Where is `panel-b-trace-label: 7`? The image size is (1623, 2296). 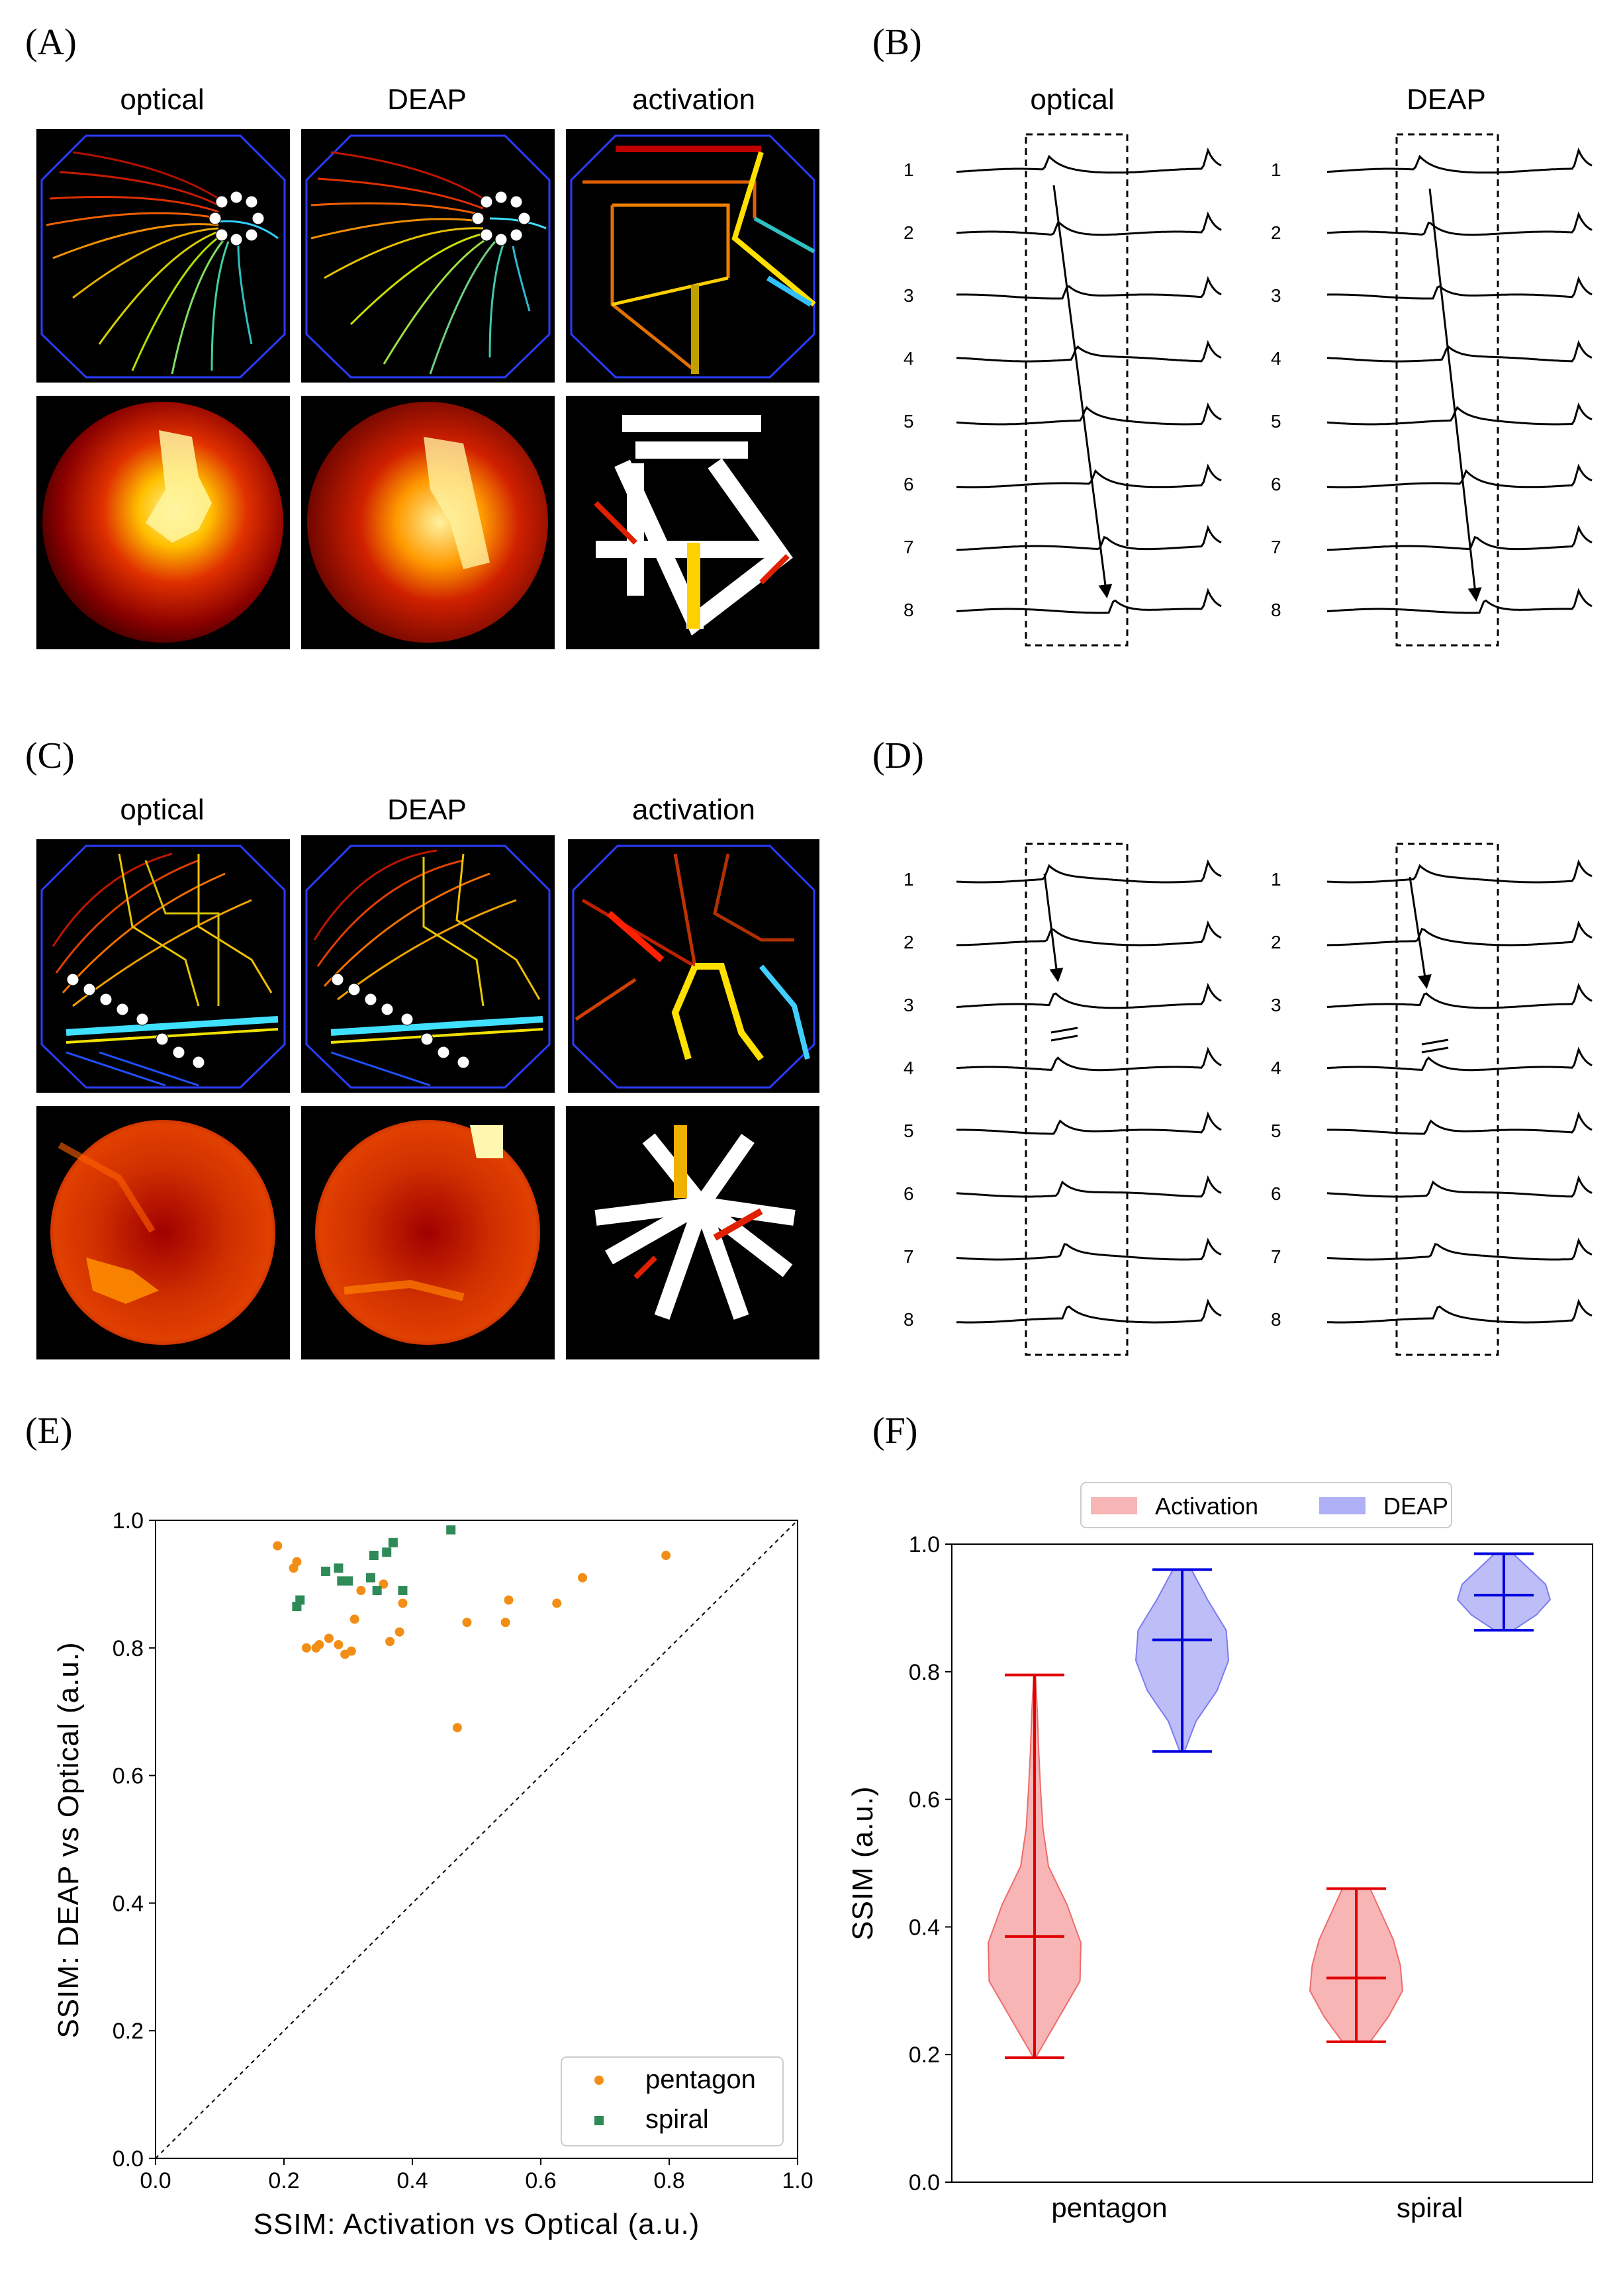
panel-b-trace-label: 7 is located at coordinates (1276, 547).